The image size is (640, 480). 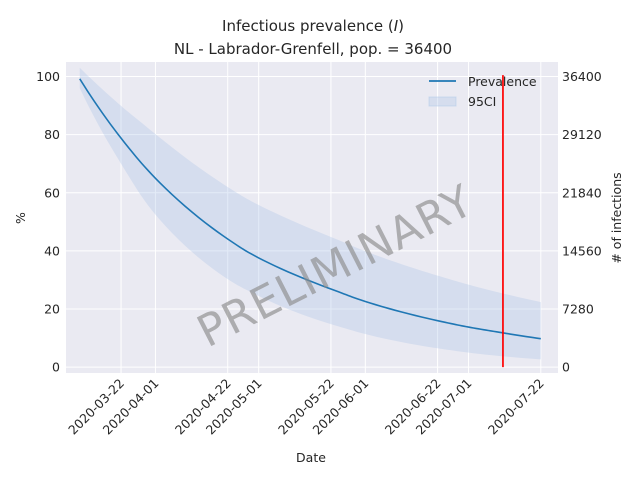 I want to click on y-tick-label: 0, so click(x=56, y=367).